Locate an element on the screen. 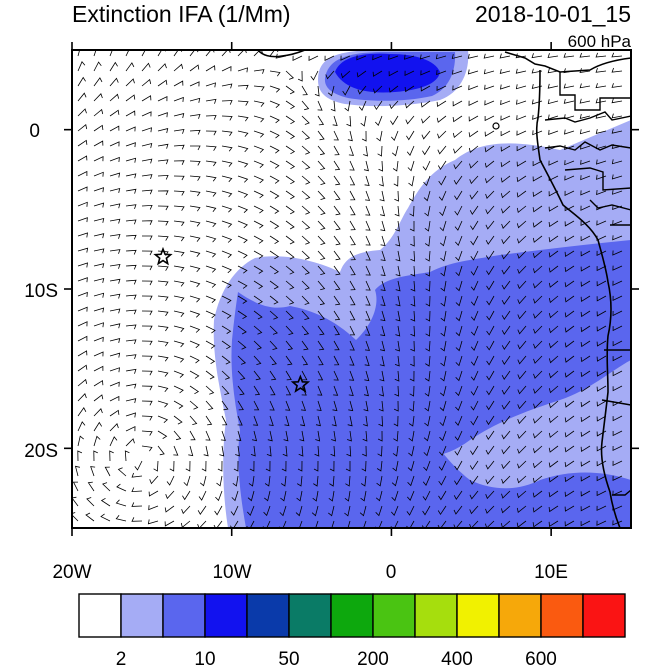 The height and width of the screenshot is (667, 650). colorbar-labels: 2 10 50 200 400 600 is located at coordinates (336, 658).